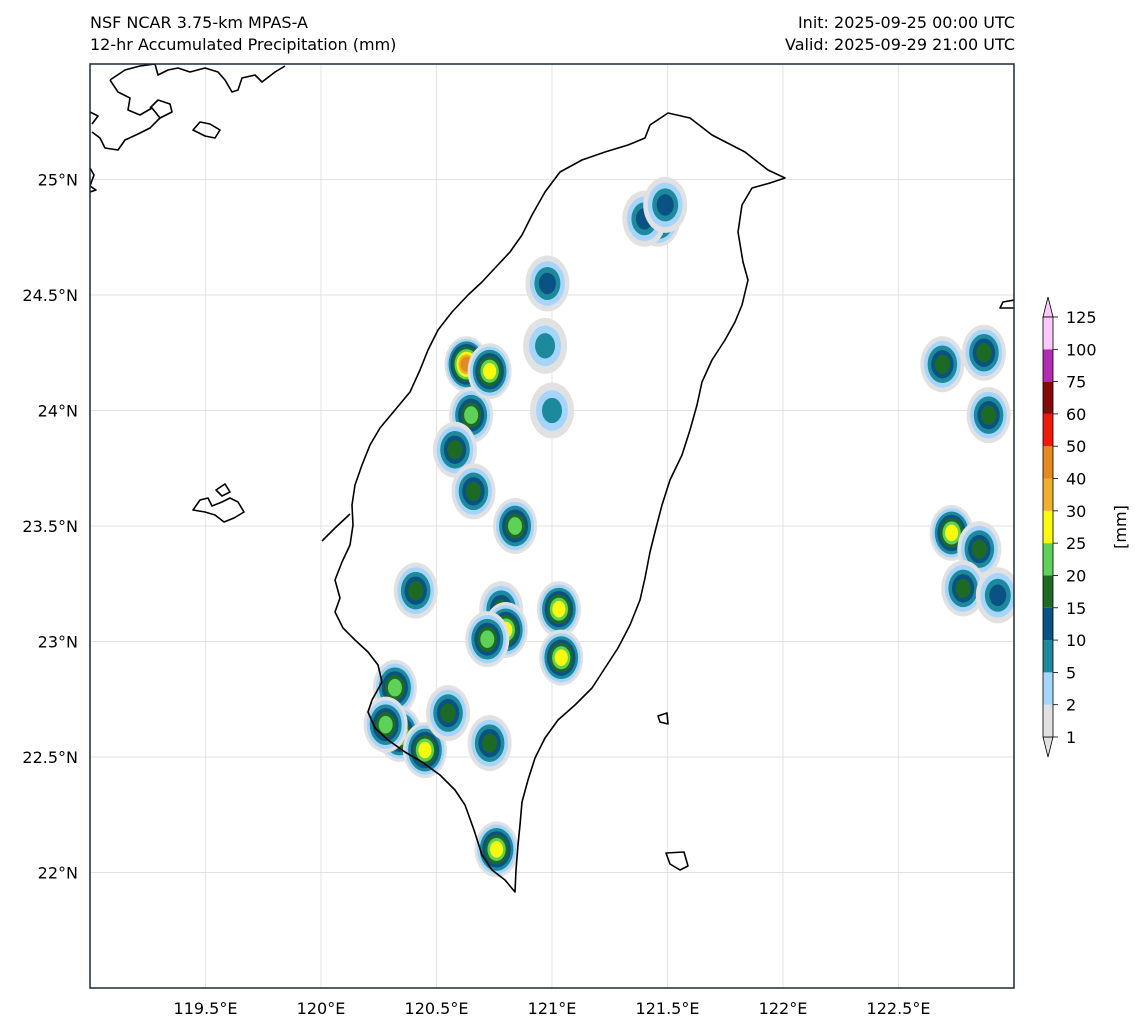 The width and height of the screenshot is (1144, 1032). I want to click on lat-tick-label: 23.5°N, so click(50, 526).